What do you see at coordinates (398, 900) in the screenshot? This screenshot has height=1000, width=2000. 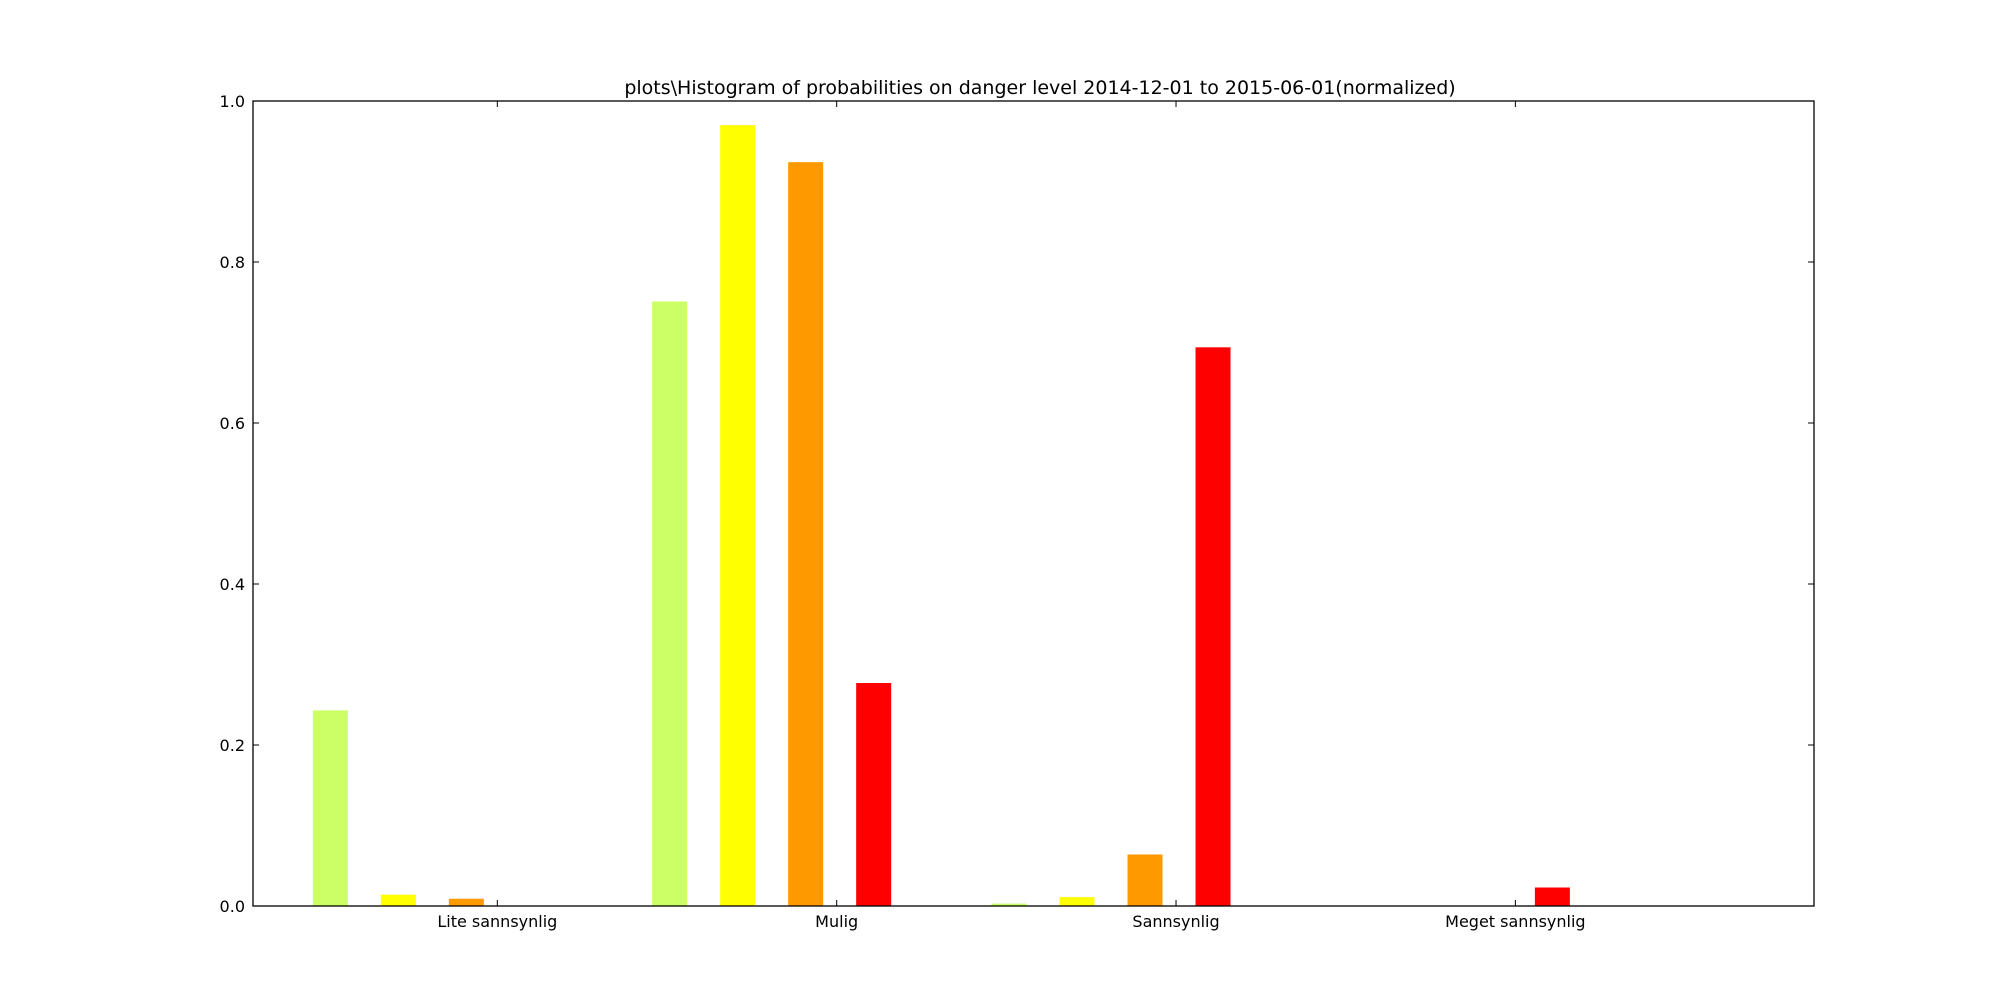 I see `bar-series-2-lite-sannsynlig` at bounding box center [398, 900].